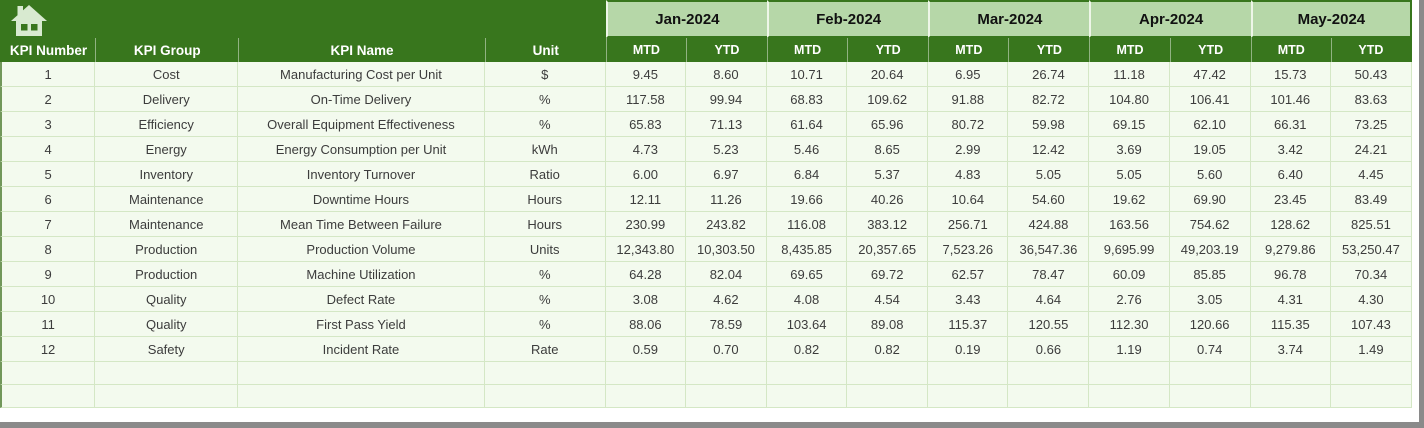  Describe the element at coordinates (1290, 174) in the screenshot. I see `cell-value: 6.40` at that location.